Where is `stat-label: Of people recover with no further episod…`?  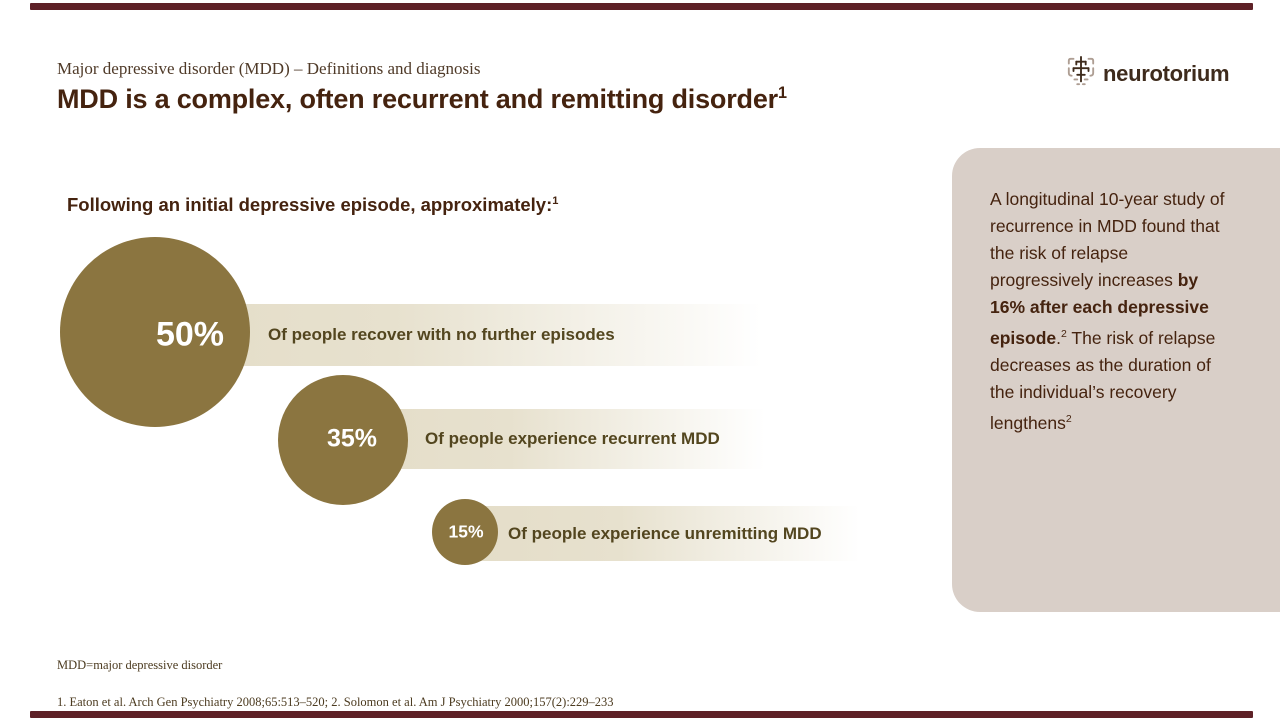
stat-label: Of people recover with no further episod… is located at coordinates (441, 334).